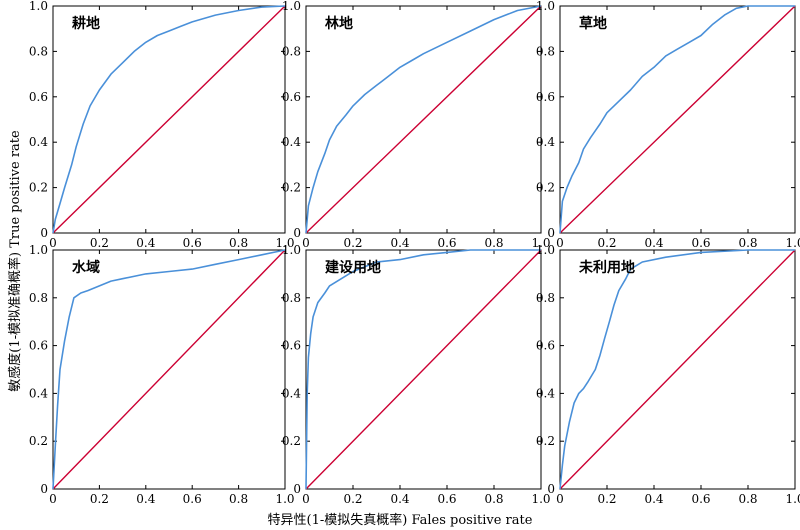  I want to click on x-axis-label: 特异性(1-模拟失真概率) Fales positive rate, so click(400, 520).